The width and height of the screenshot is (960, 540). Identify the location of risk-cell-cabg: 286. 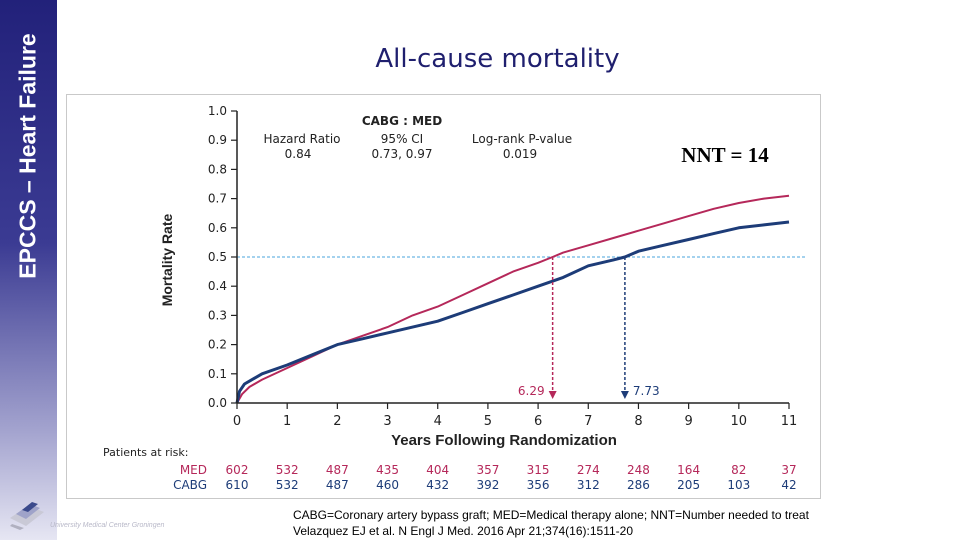
(638, 485).